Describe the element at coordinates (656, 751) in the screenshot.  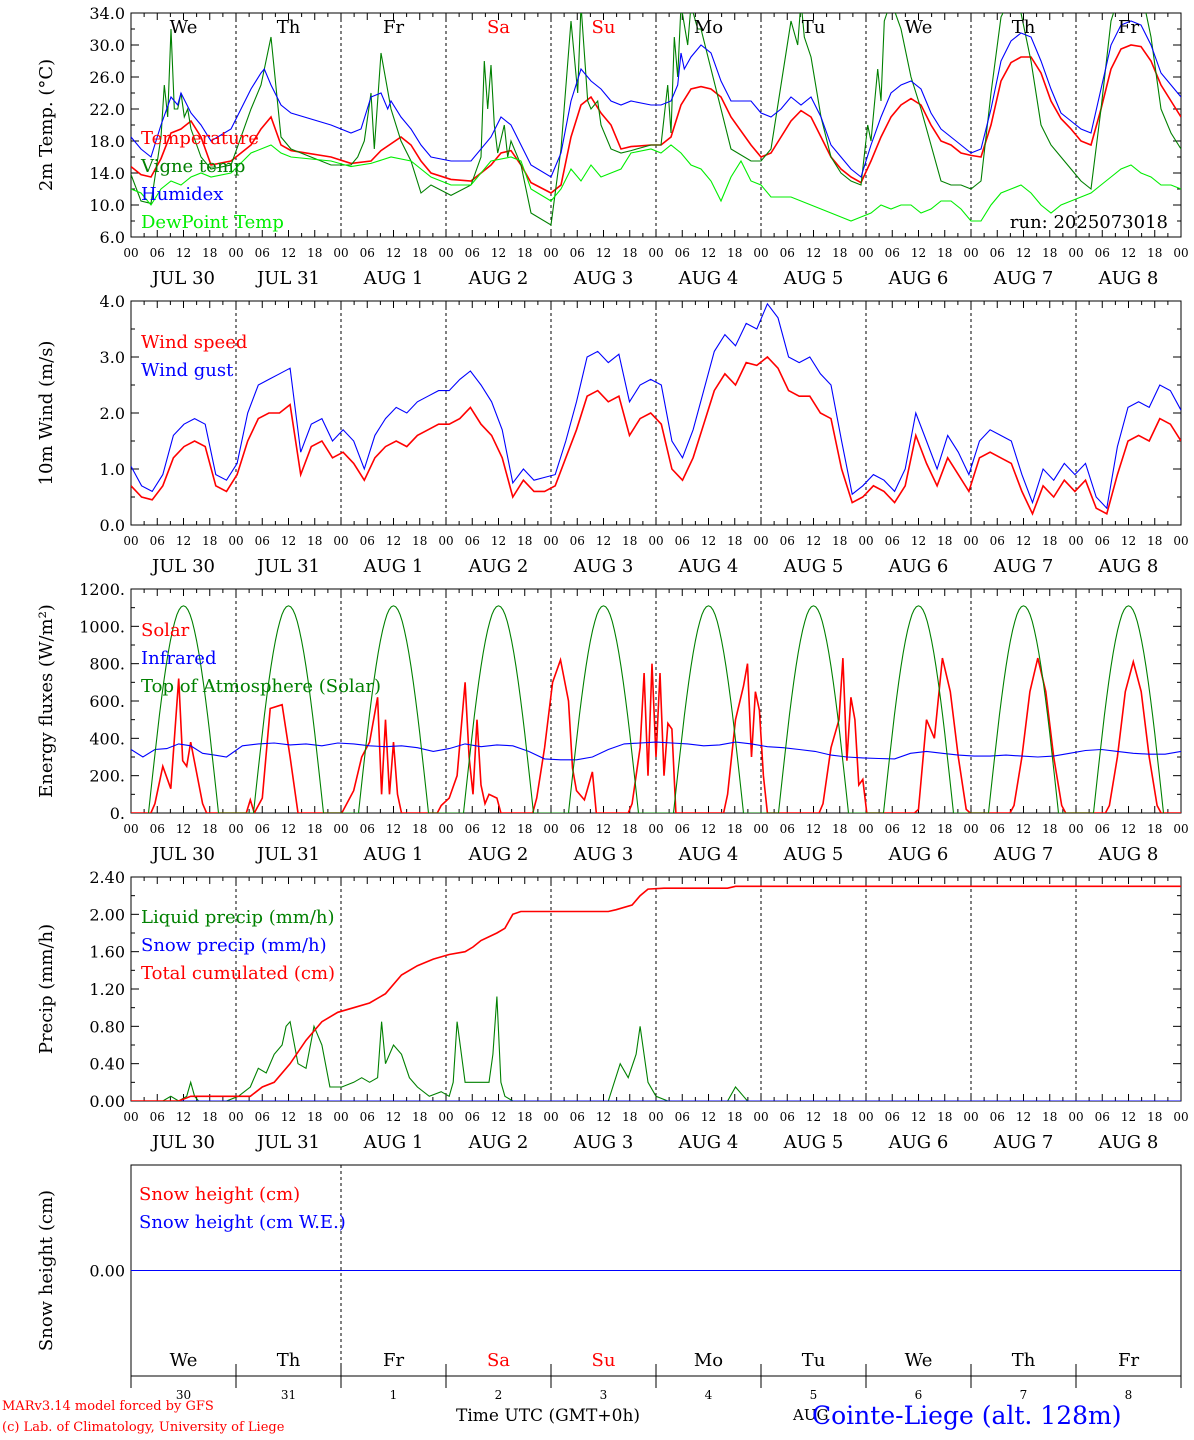
I see `series-line-infrared` at that location.